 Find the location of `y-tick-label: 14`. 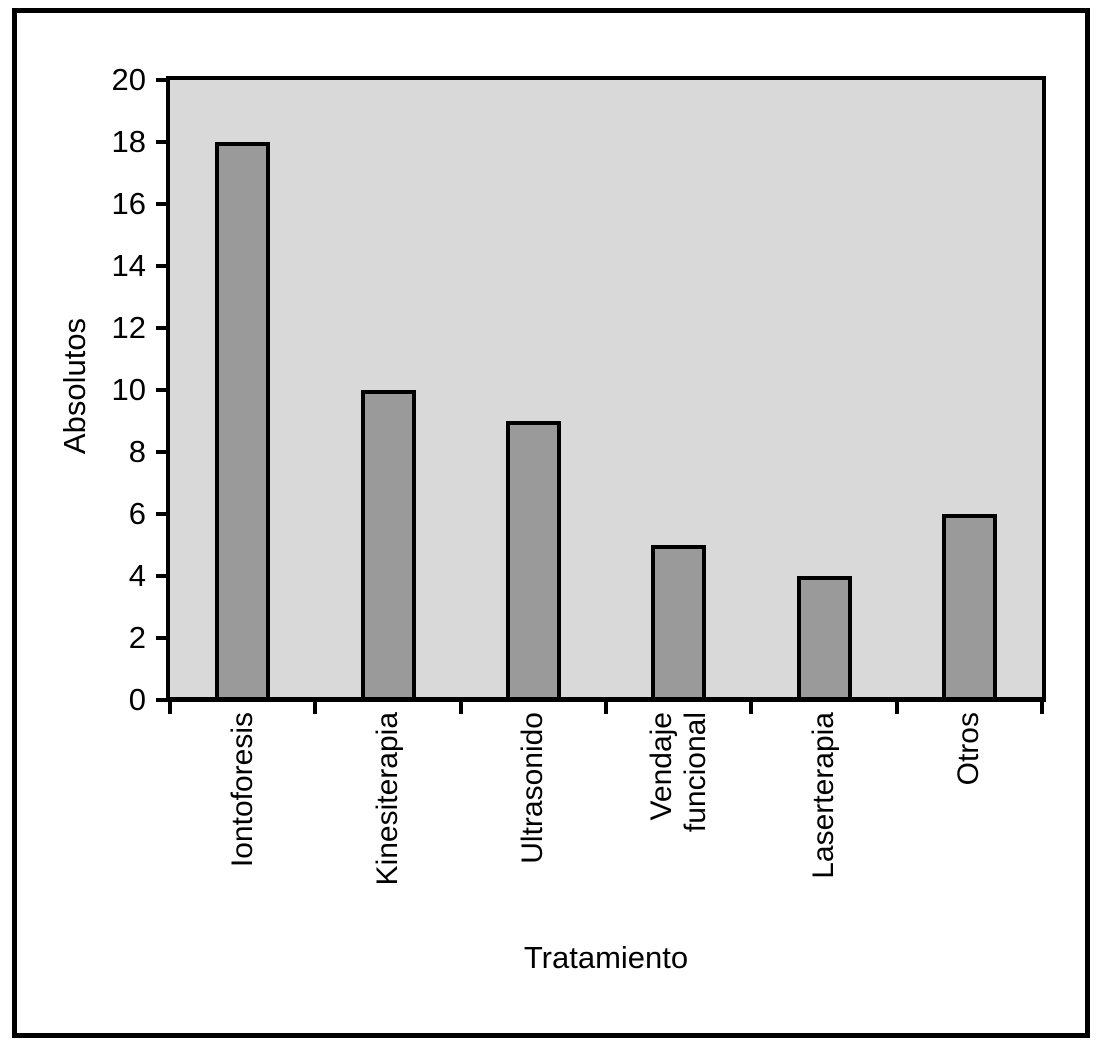

y-tick-label: 14 is located at coordinates (128, 265).